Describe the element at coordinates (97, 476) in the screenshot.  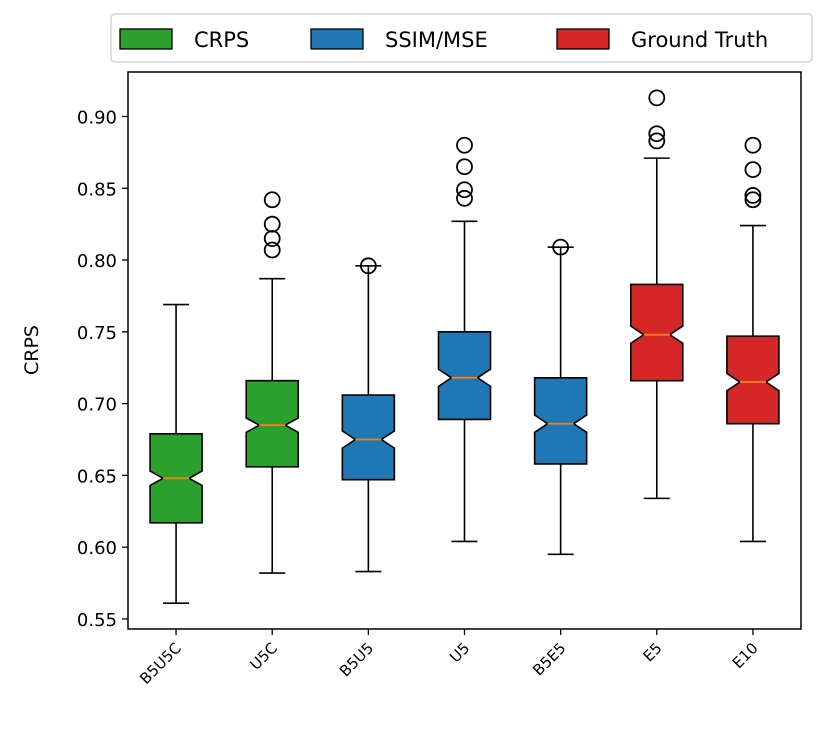
I see `y-tick-label: 0.65` at that location.